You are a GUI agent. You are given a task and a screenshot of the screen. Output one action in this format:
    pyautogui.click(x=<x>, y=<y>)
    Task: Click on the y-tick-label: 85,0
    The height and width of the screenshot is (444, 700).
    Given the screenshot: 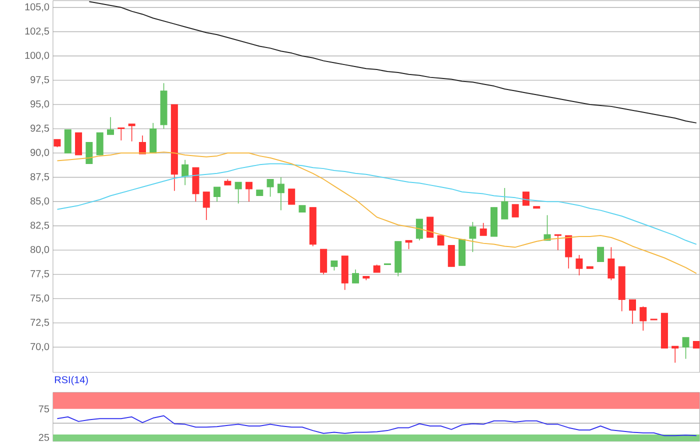 What is the action you would take?
    pyautogui.click(x=40, y=201)
    